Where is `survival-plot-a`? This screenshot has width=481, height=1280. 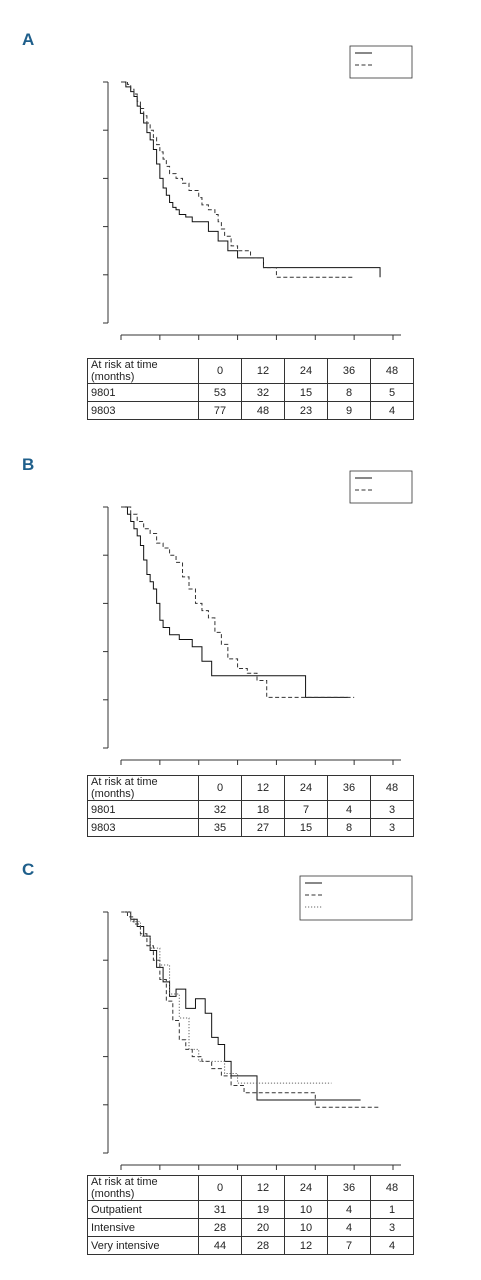 survival-plot-a is located at coordinates (258, 192).